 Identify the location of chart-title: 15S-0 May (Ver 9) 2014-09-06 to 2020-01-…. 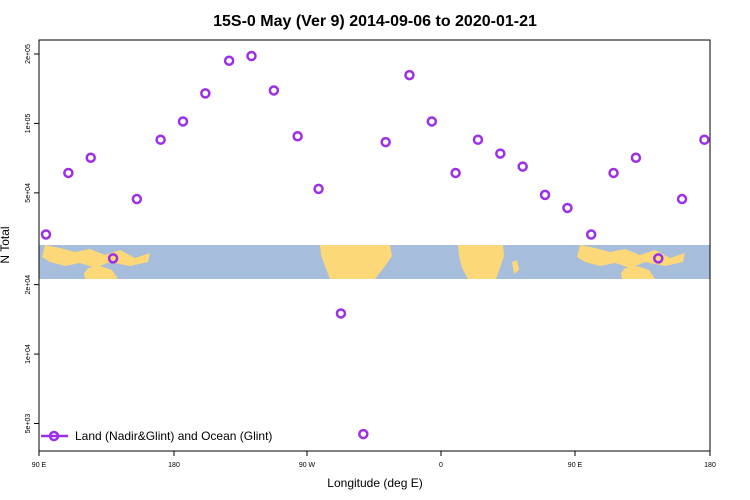
(375, 21).